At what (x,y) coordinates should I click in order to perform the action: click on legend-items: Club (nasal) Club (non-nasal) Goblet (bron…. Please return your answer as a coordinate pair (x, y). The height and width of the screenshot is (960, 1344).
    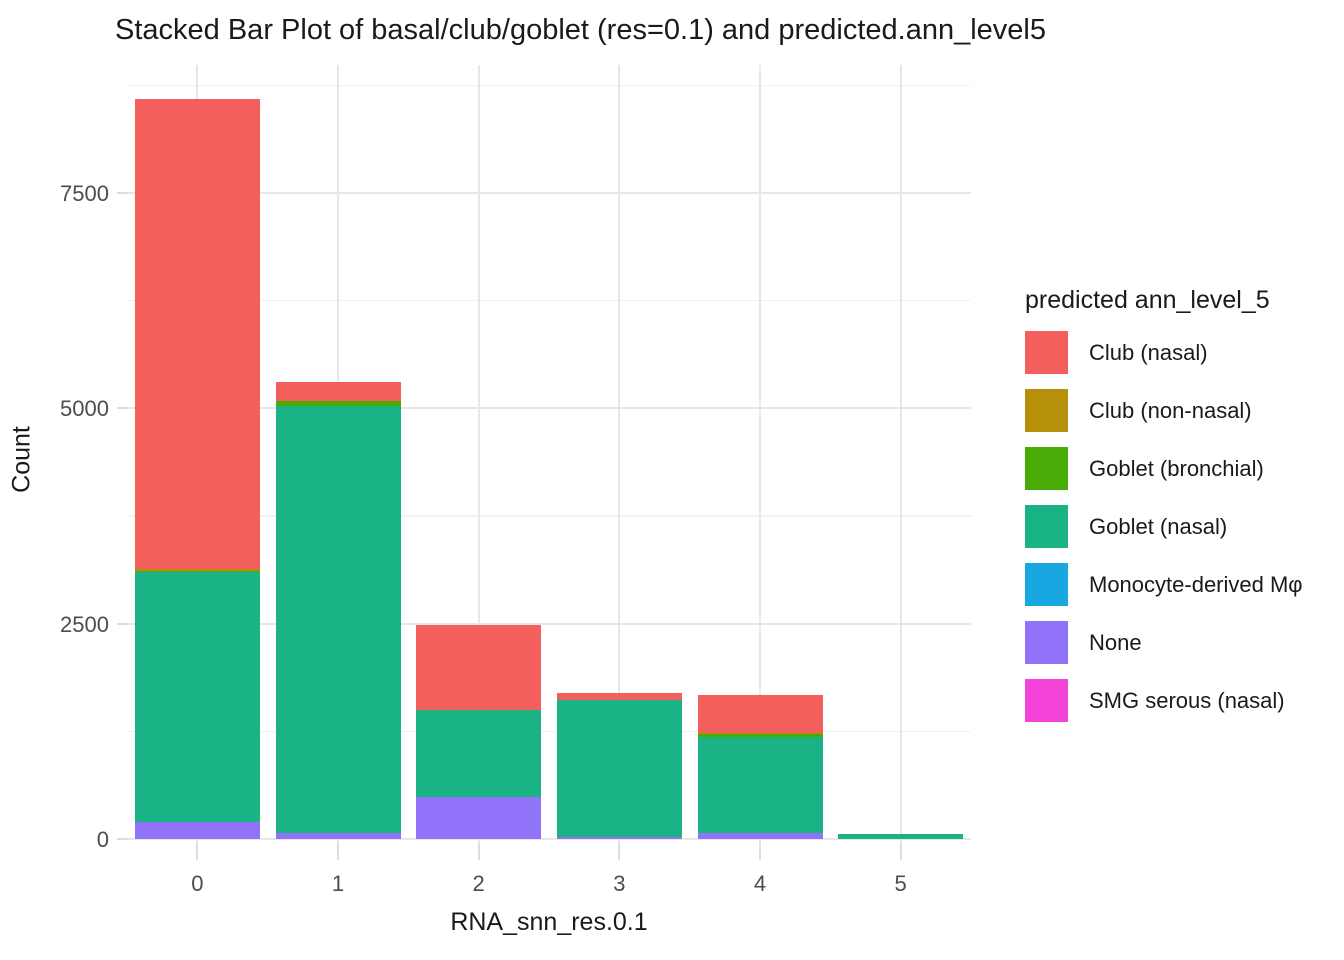
    Looking at the image, I should click on (1164, 526).